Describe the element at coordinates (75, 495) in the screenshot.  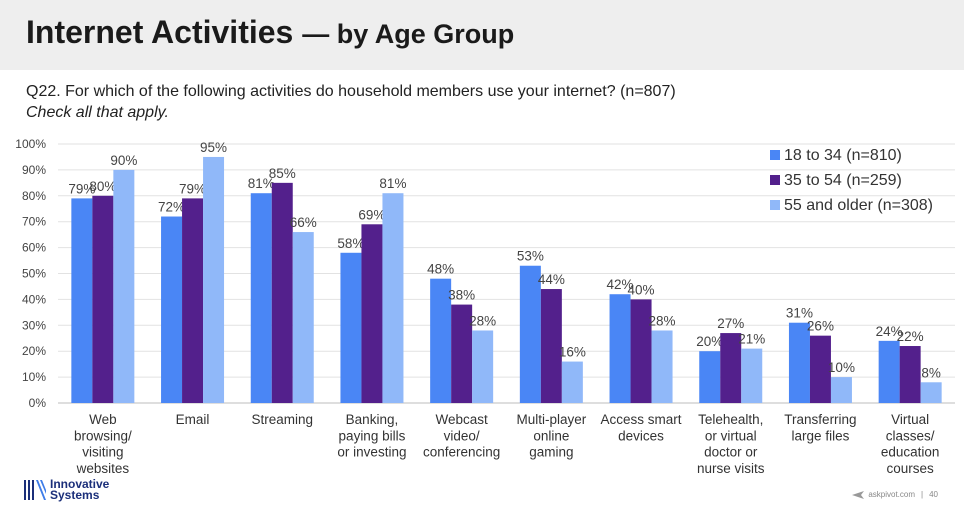
I see `logo-line-2: Systems` at that location.